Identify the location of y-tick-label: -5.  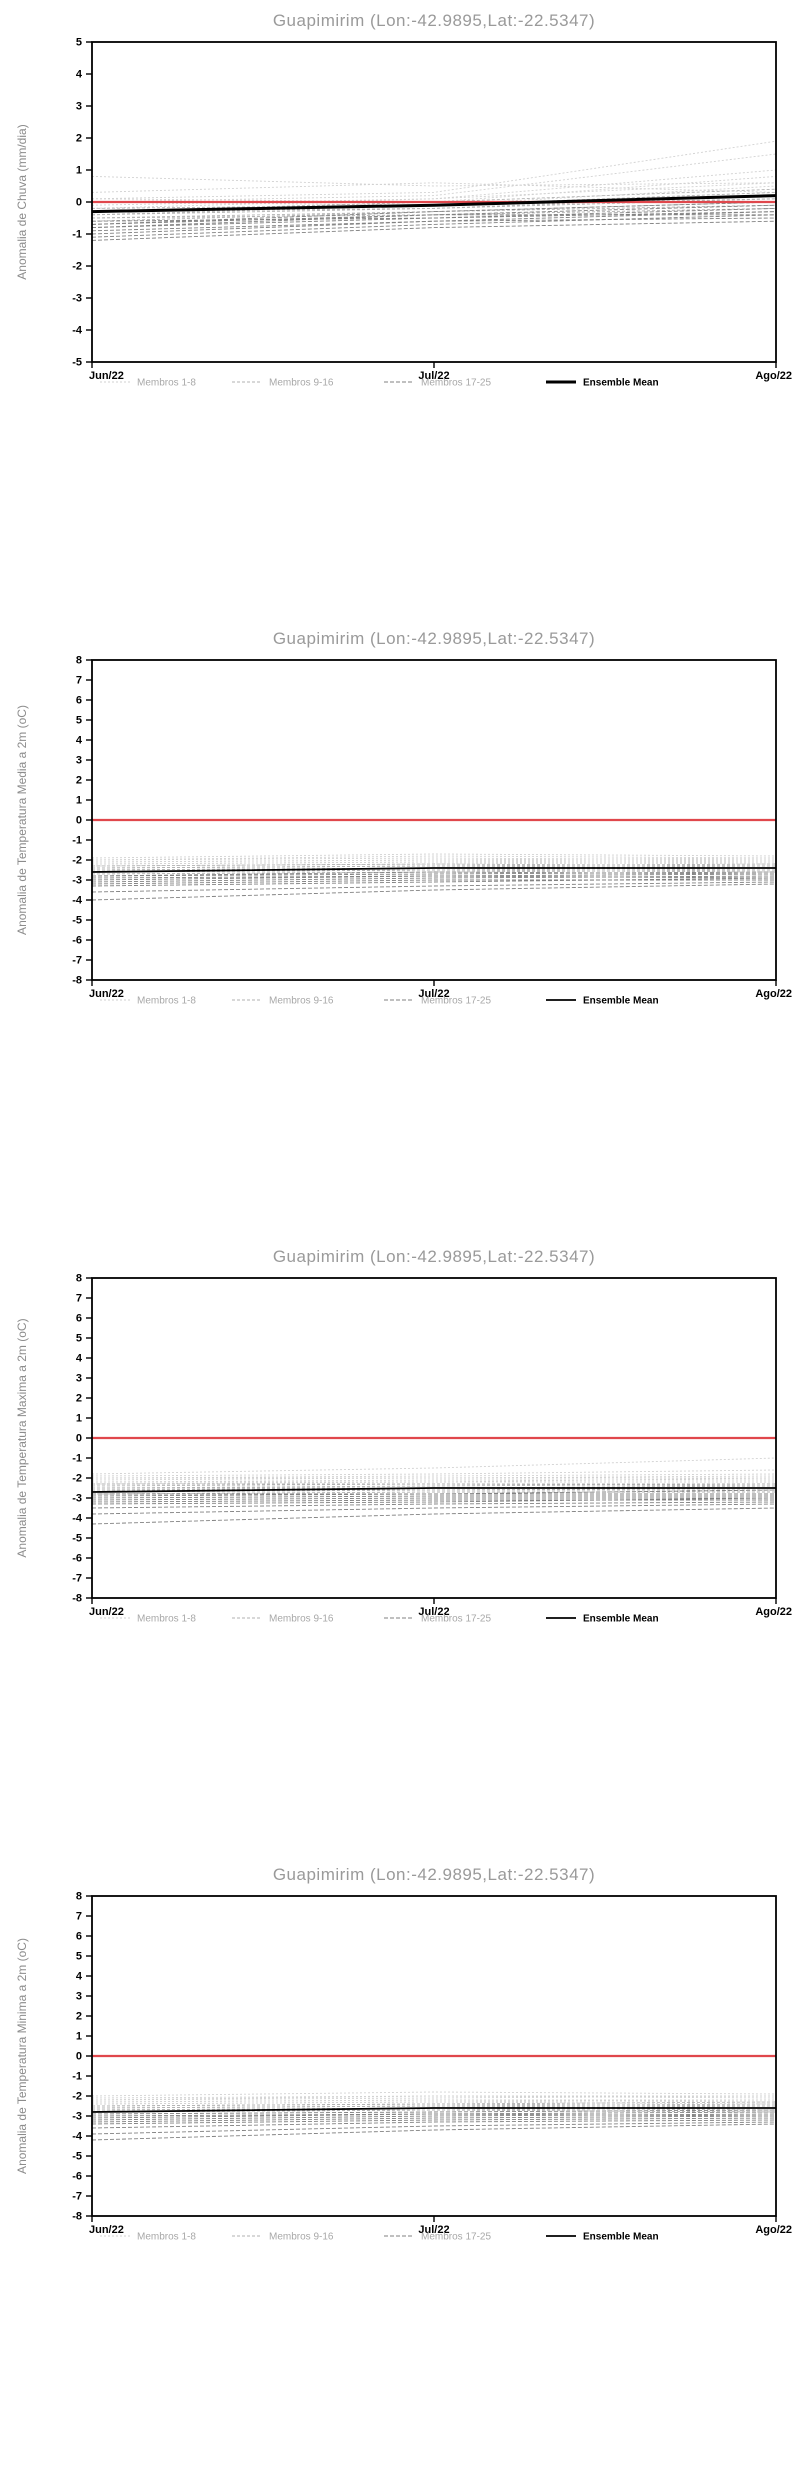
(77, 363).